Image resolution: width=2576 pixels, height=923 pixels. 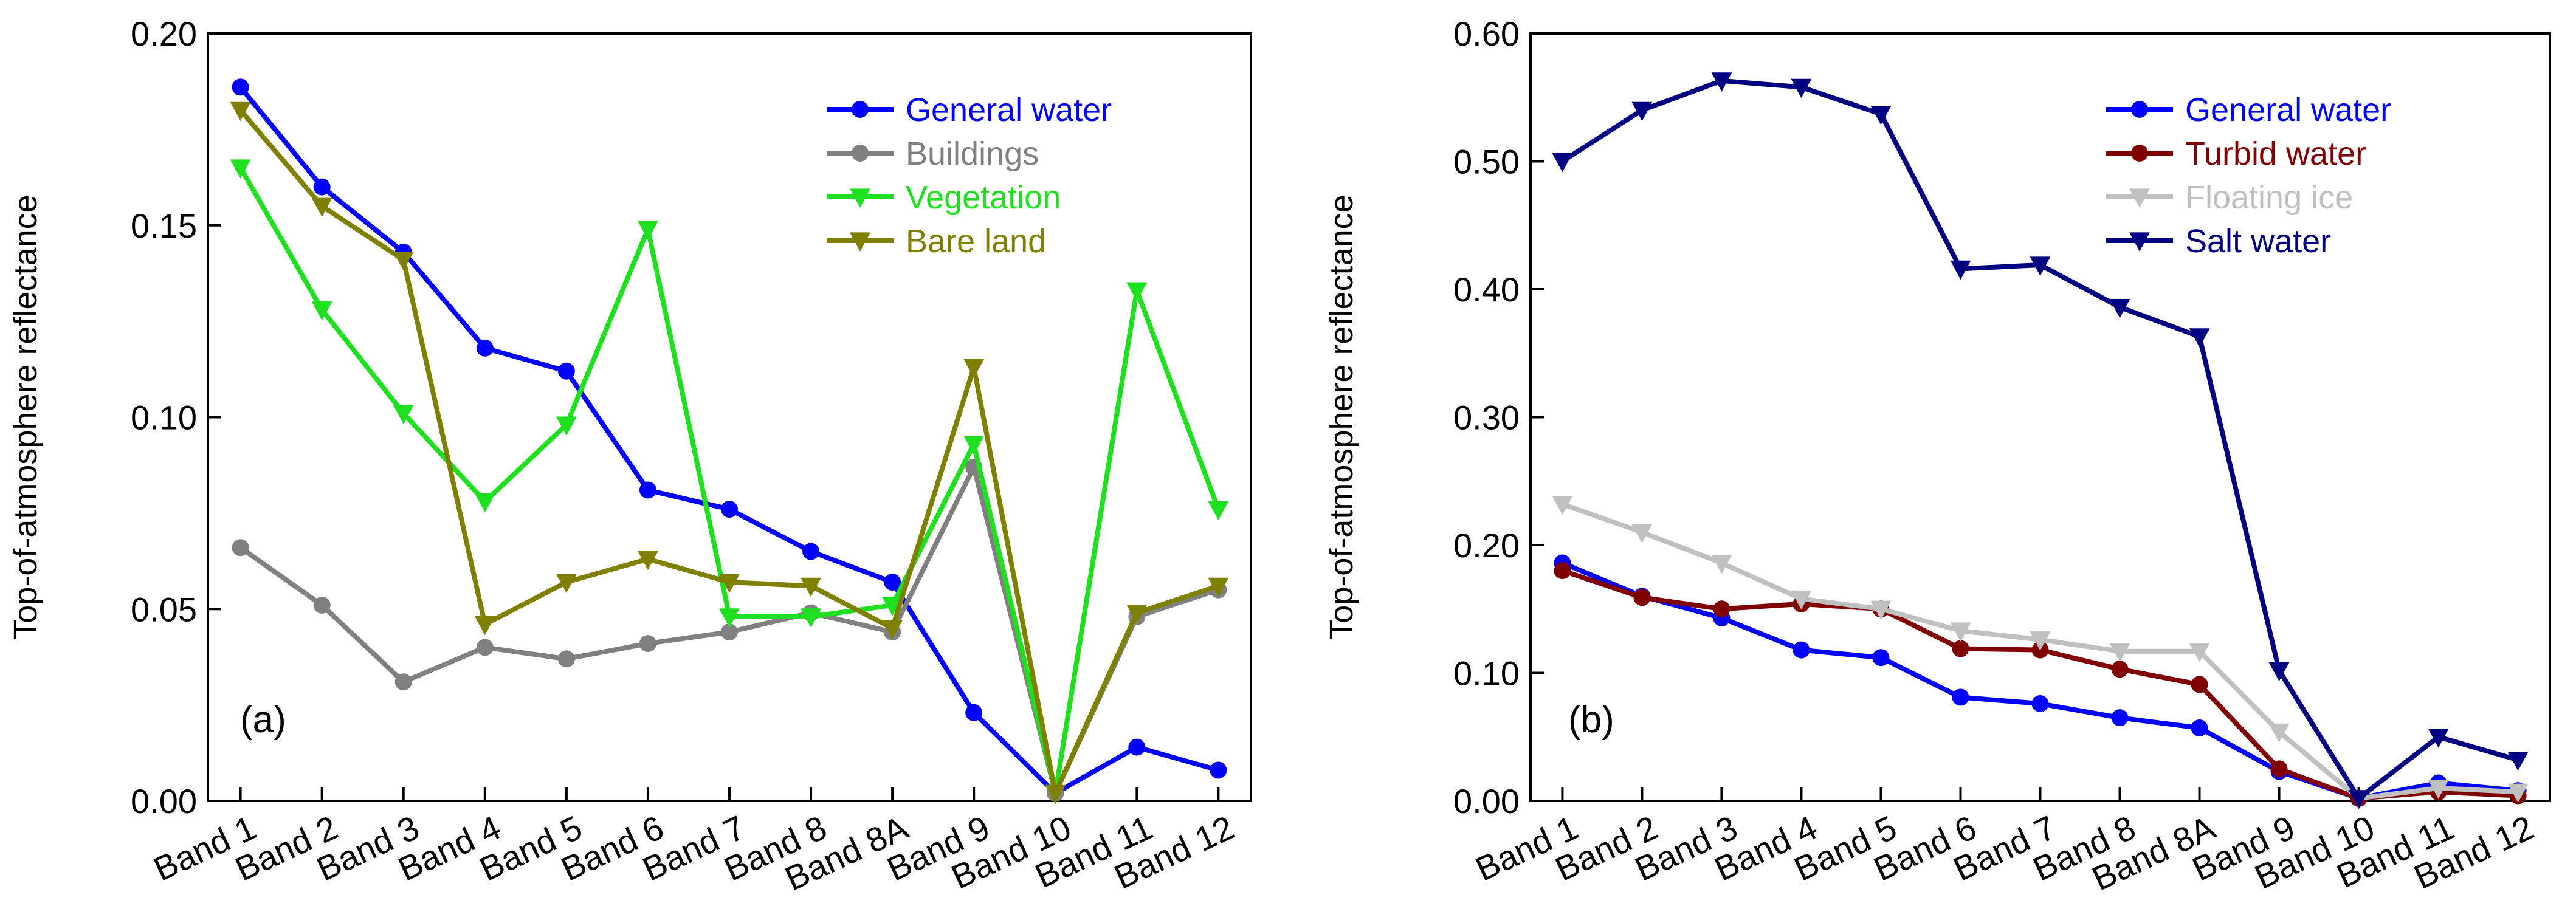 I want to click on y-tick-label: 0.00, so click(x=1486, y=801).